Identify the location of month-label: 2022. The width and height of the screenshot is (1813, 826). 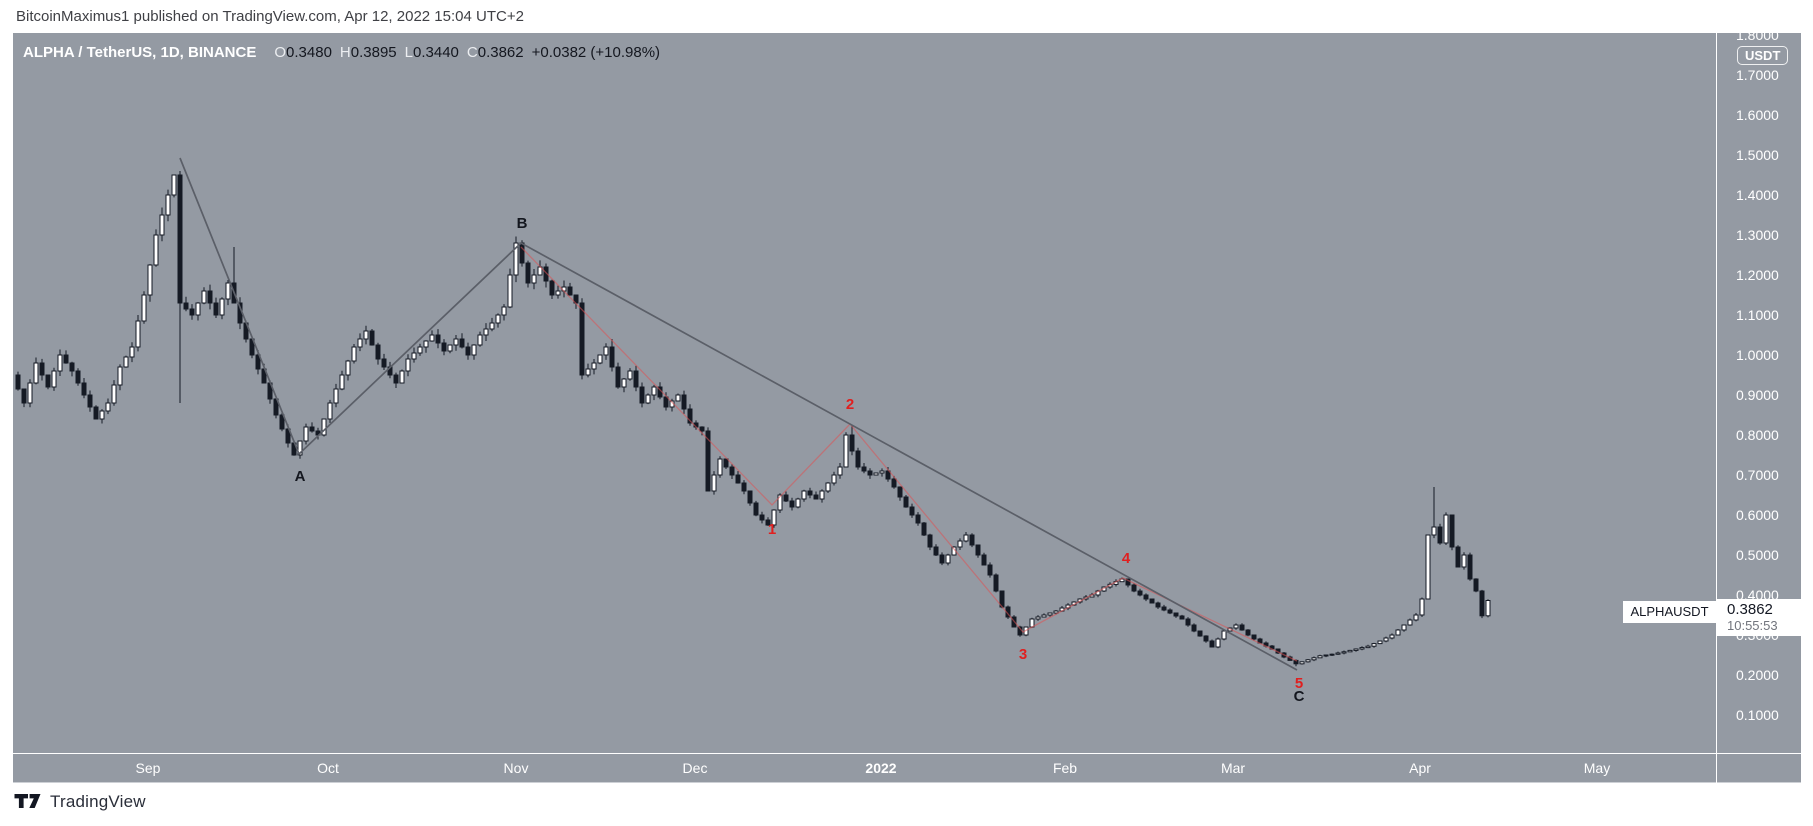
(881, 768).